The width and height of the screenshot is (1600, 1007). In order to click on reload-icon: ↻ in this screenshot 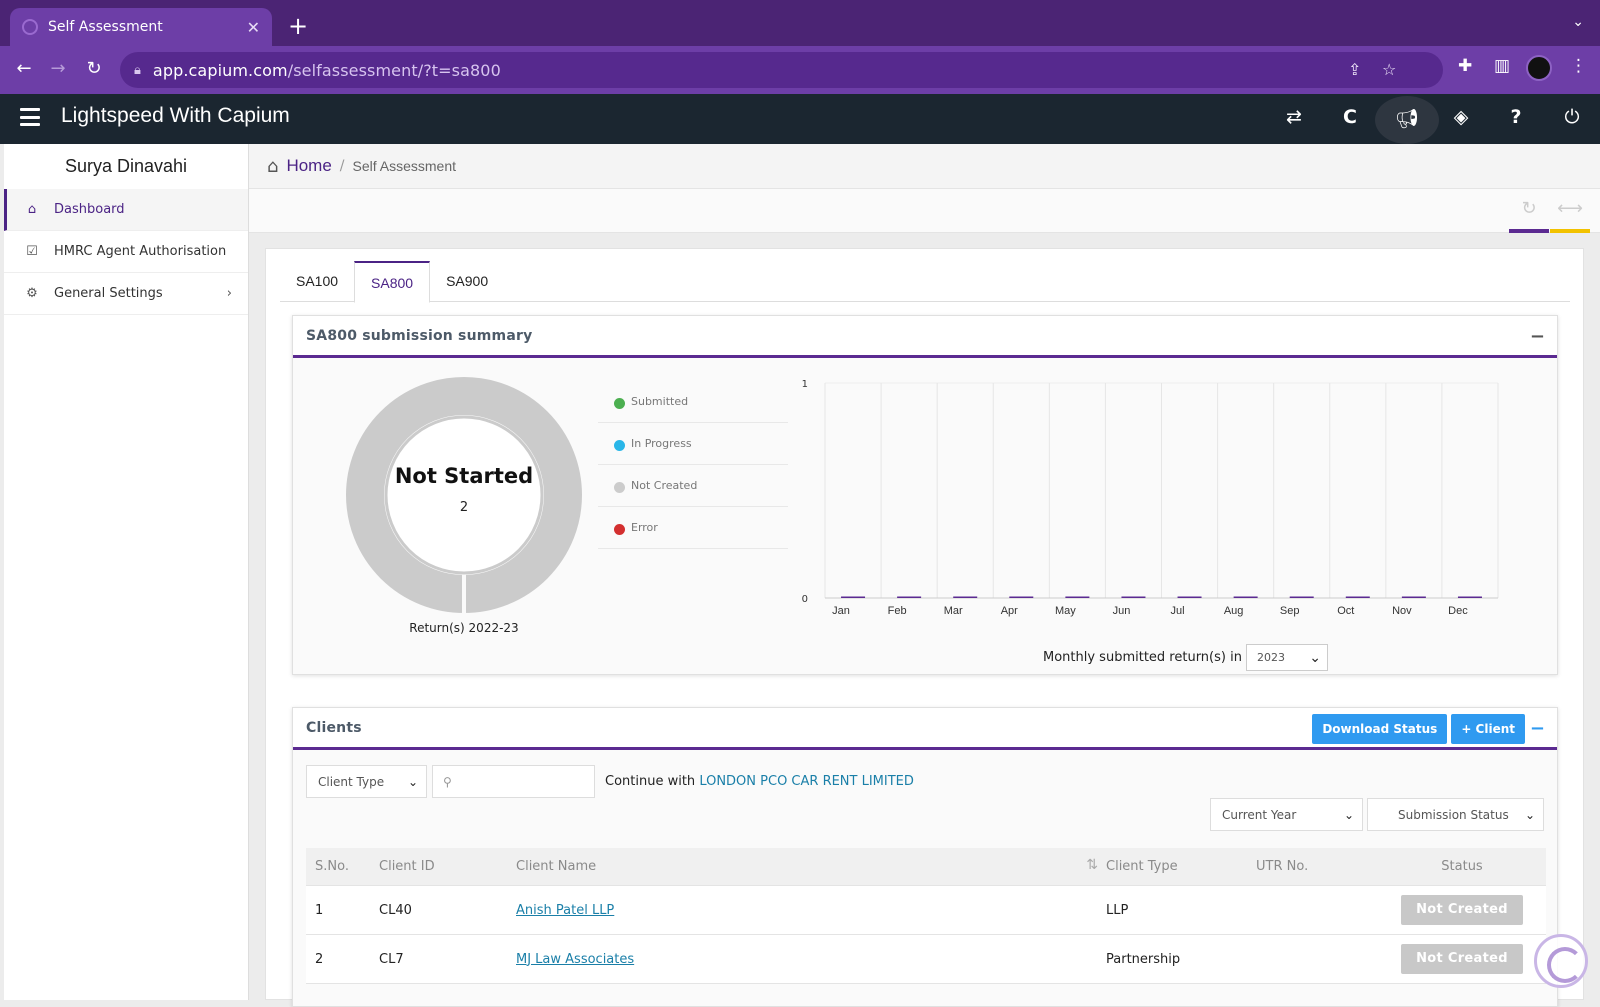, I will do `click(94, 68)`.